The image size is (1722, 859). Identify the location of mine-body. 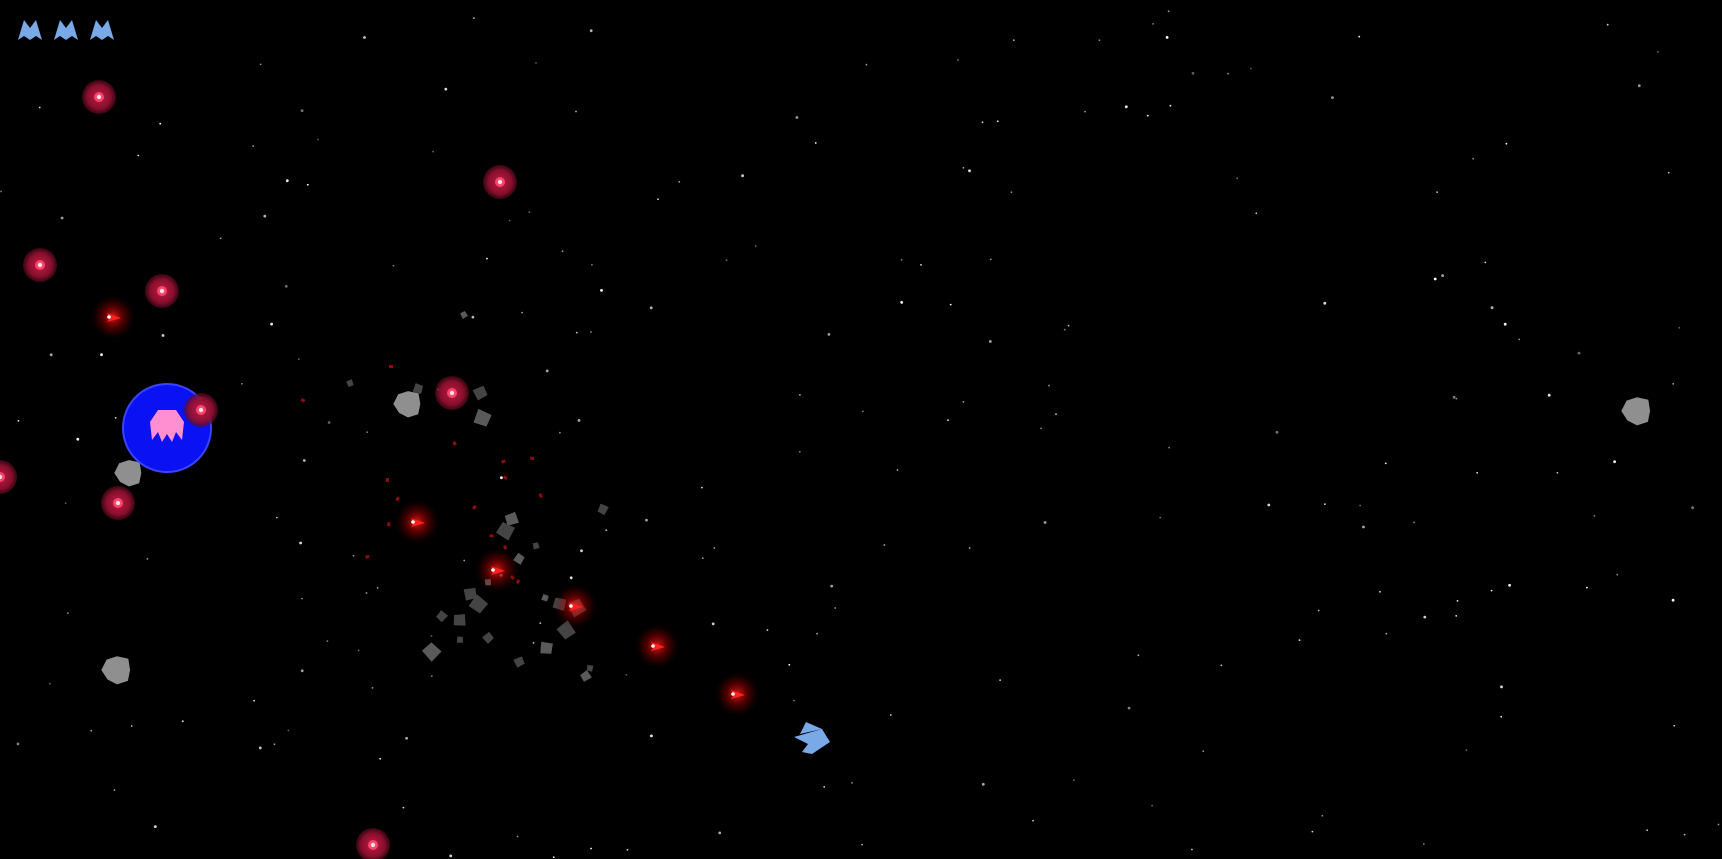
(8, 477).